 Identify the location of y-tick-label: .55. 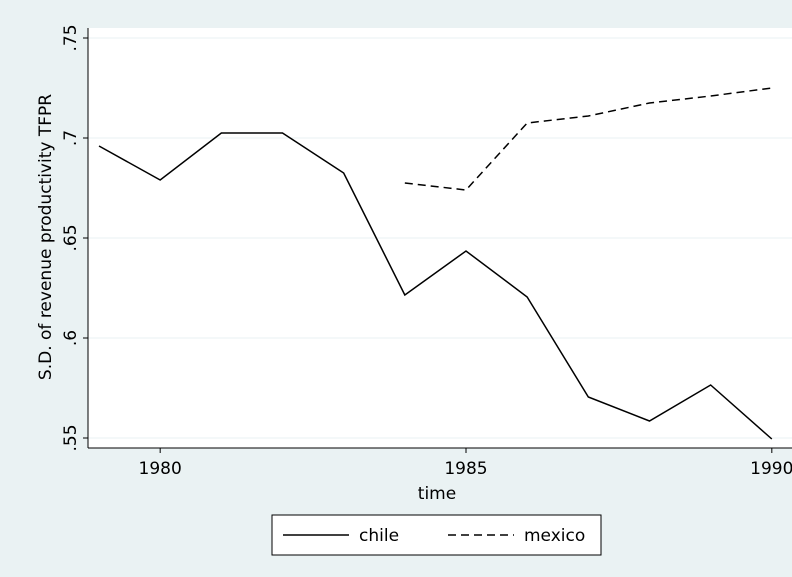
(71, 437).